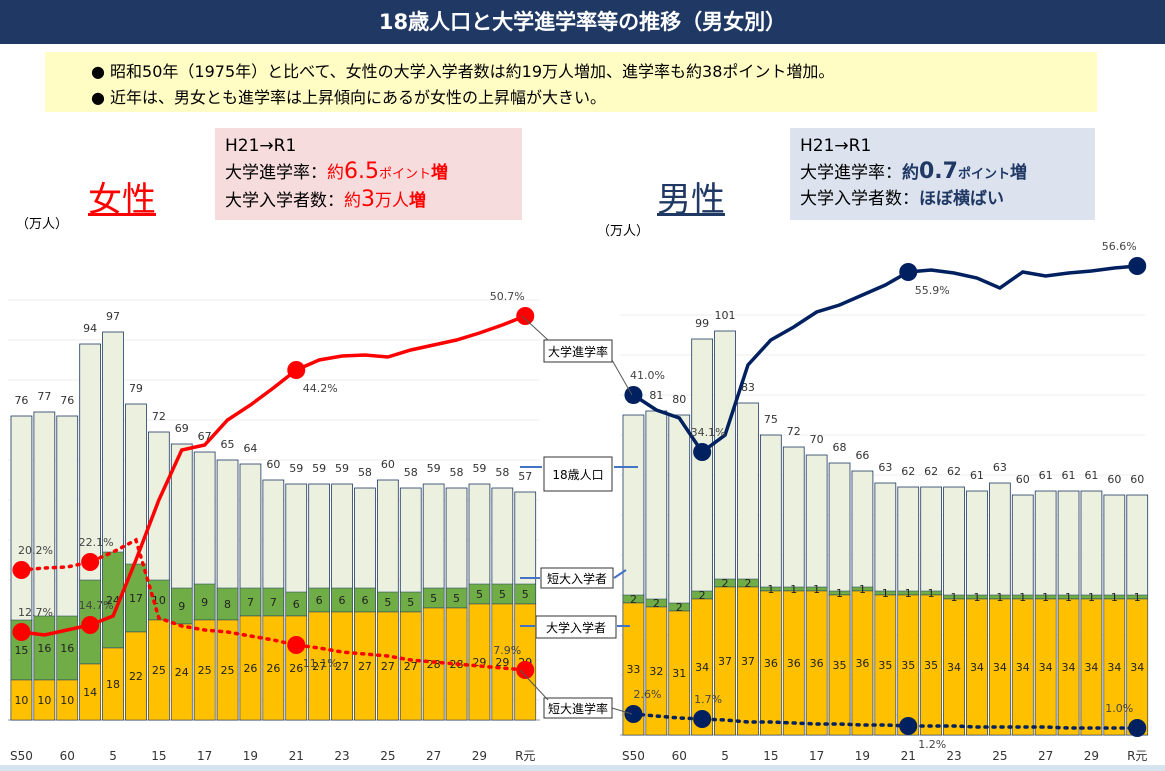  What do you see at coordinates (250, 756) in the screenshot?
I see `female-x-tick: 19` at bounding box center [250, 756].